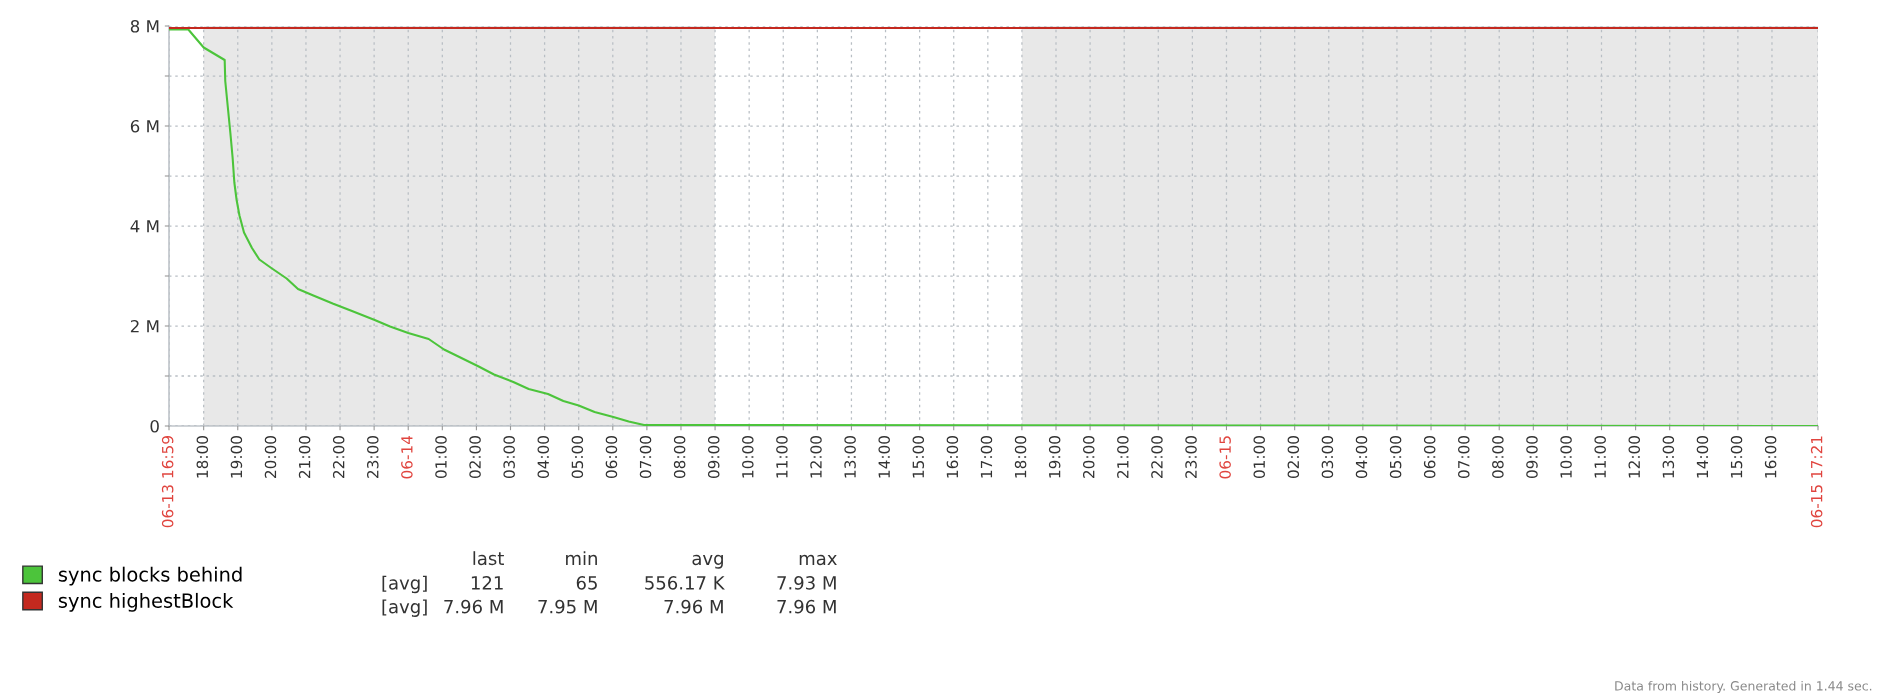 The width and height of the screenshot is (1882, 700). Describe the element at coordinates (167, 482) in the screenshot. I see `x-tick-label: 06-13 16:59` at that location.